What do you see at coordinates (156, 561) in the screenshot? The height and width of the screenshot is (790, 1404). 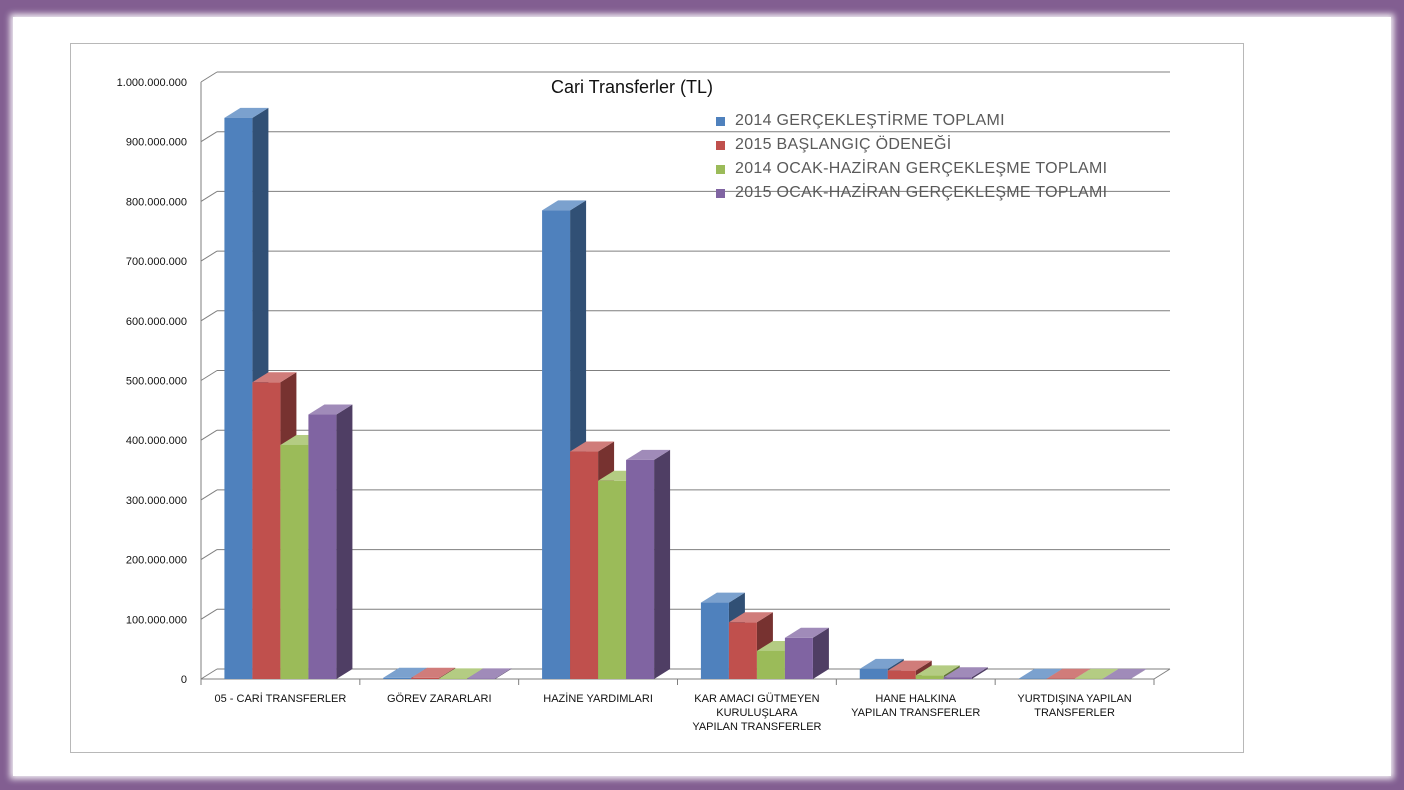 I see `y-tick-label: 200.000.000` at bounding box center [156, 561].